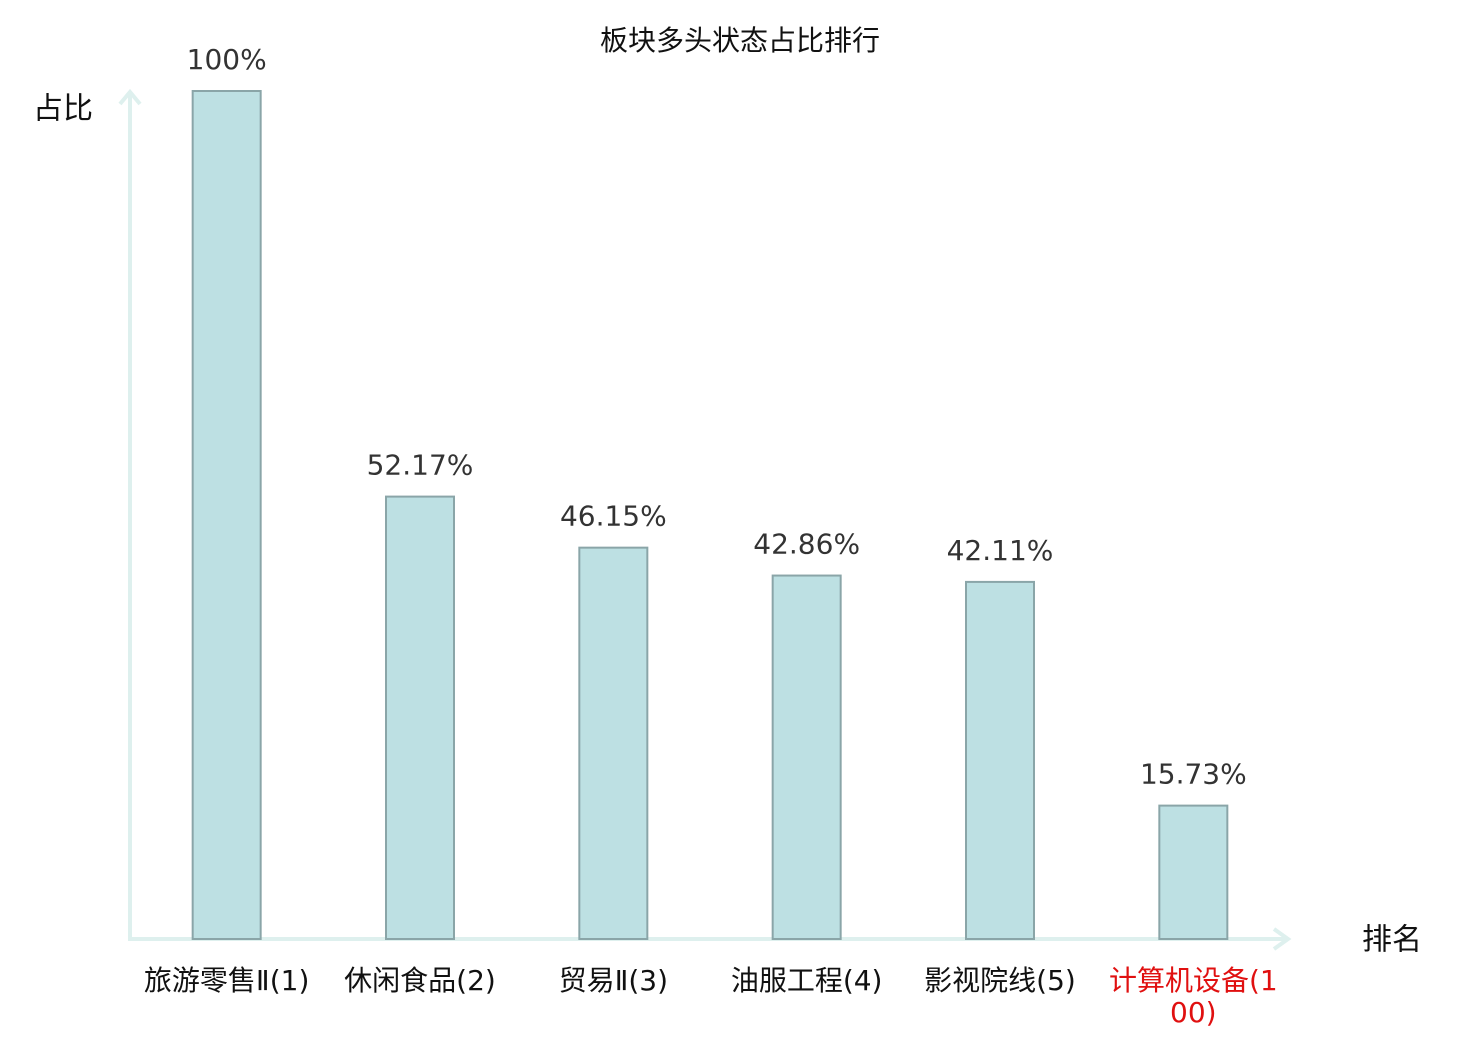 This screenshot has width=1480, height=1040. Describe the element at coordinates (1000, 550) in the screenshot. I see `value-label: 42.11%` at that location.